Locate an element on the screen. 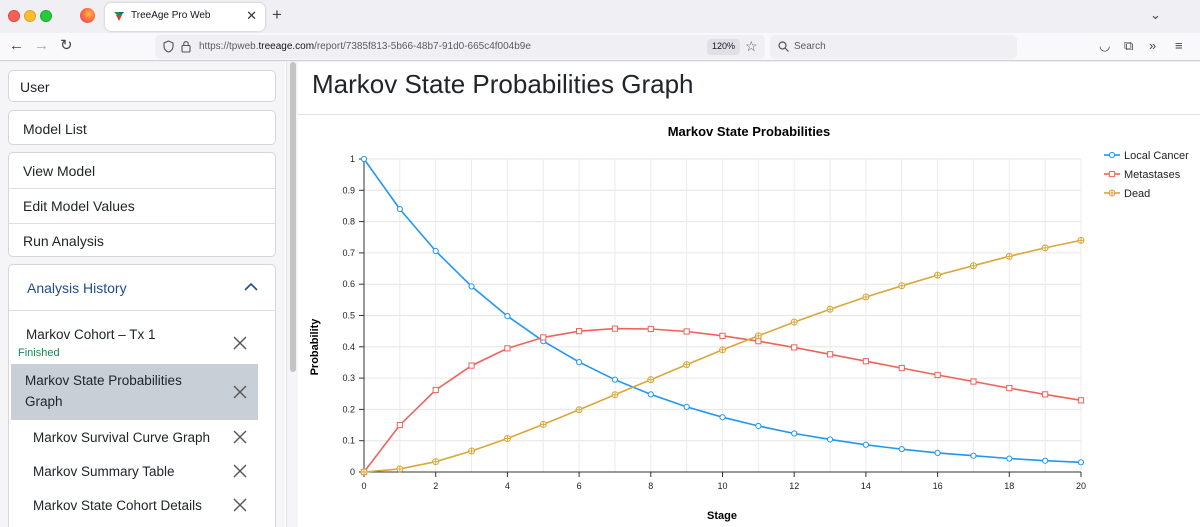 The height and width of the screenshot is (527, 1200). back-arrow-icon: ← is located at coordinates (16, 45).